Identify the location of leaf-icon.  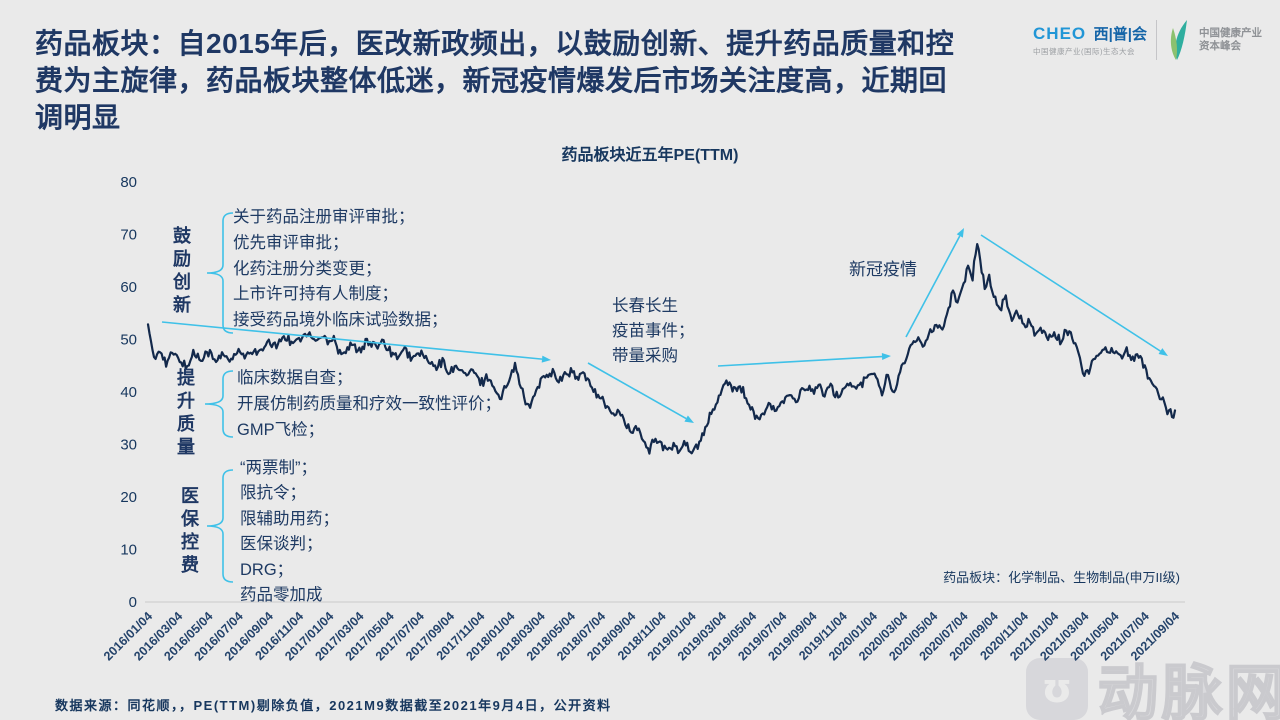
(1178, 40).